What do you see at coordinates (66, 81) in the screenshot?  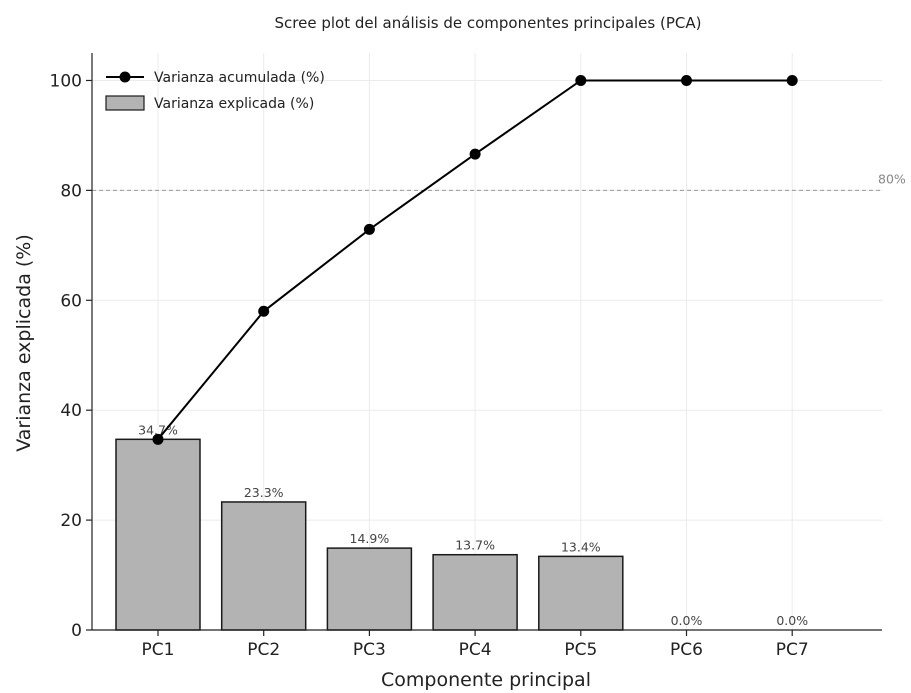 I see `y-tick-label: 100` at bounding box center [66, 81].